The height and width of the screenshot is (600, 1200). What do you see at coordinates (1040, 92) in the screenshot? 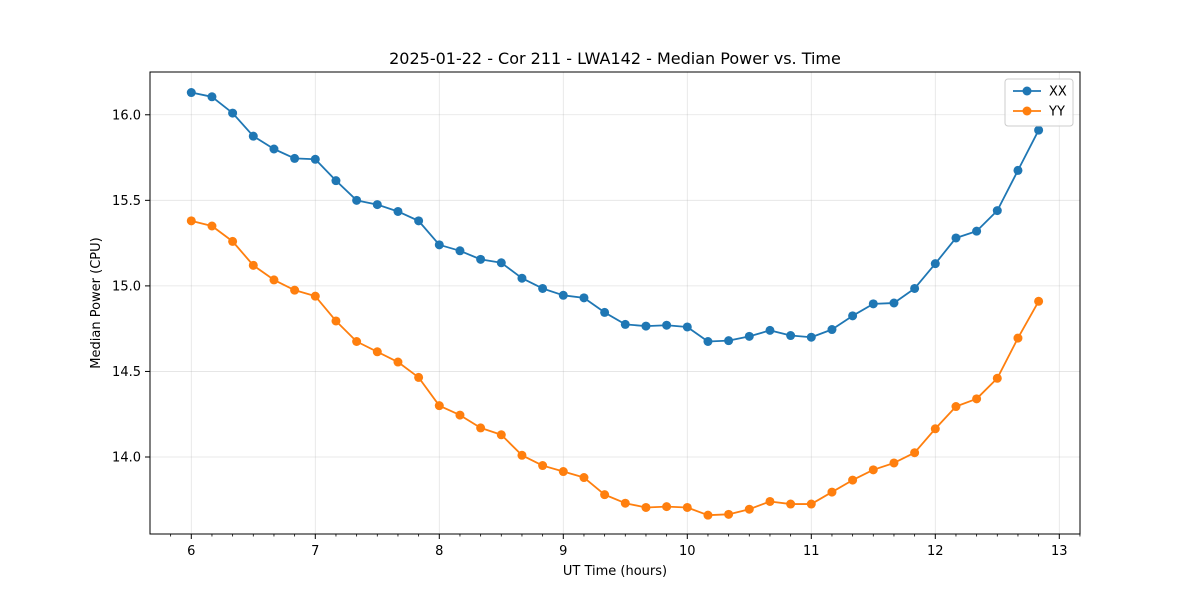
I see `legend-entry-xx: XX` at bounding box center [1040, 92].